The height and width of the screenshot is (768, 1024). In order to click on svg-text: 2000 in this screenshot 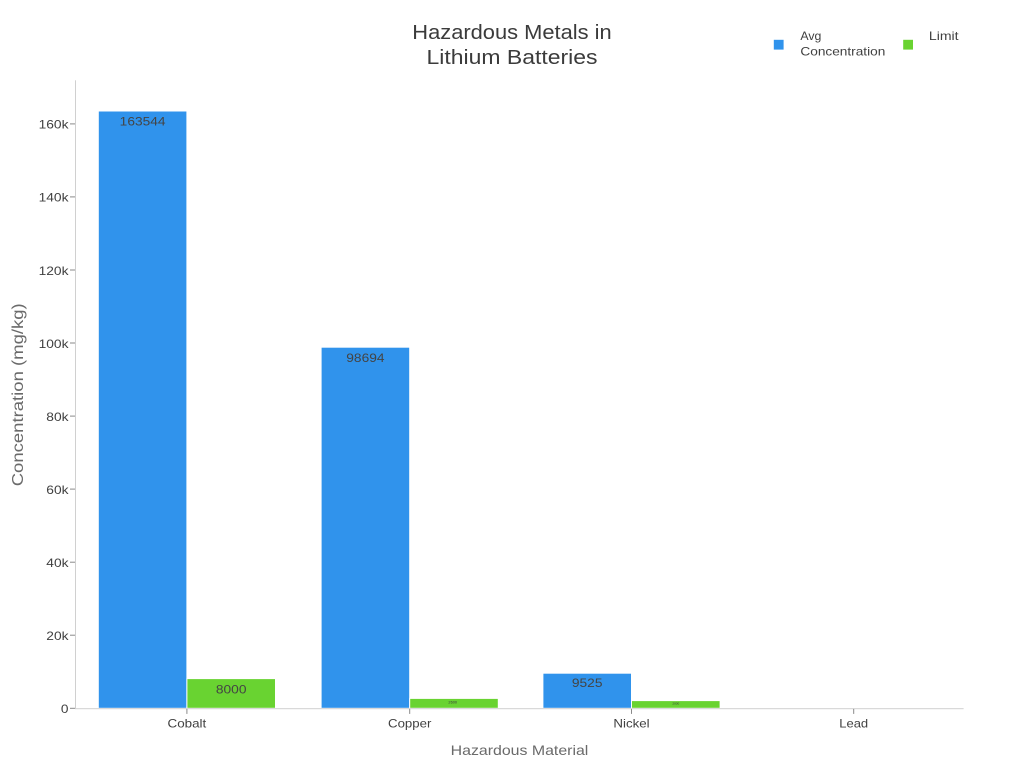, I will do `click(675, 703)`.